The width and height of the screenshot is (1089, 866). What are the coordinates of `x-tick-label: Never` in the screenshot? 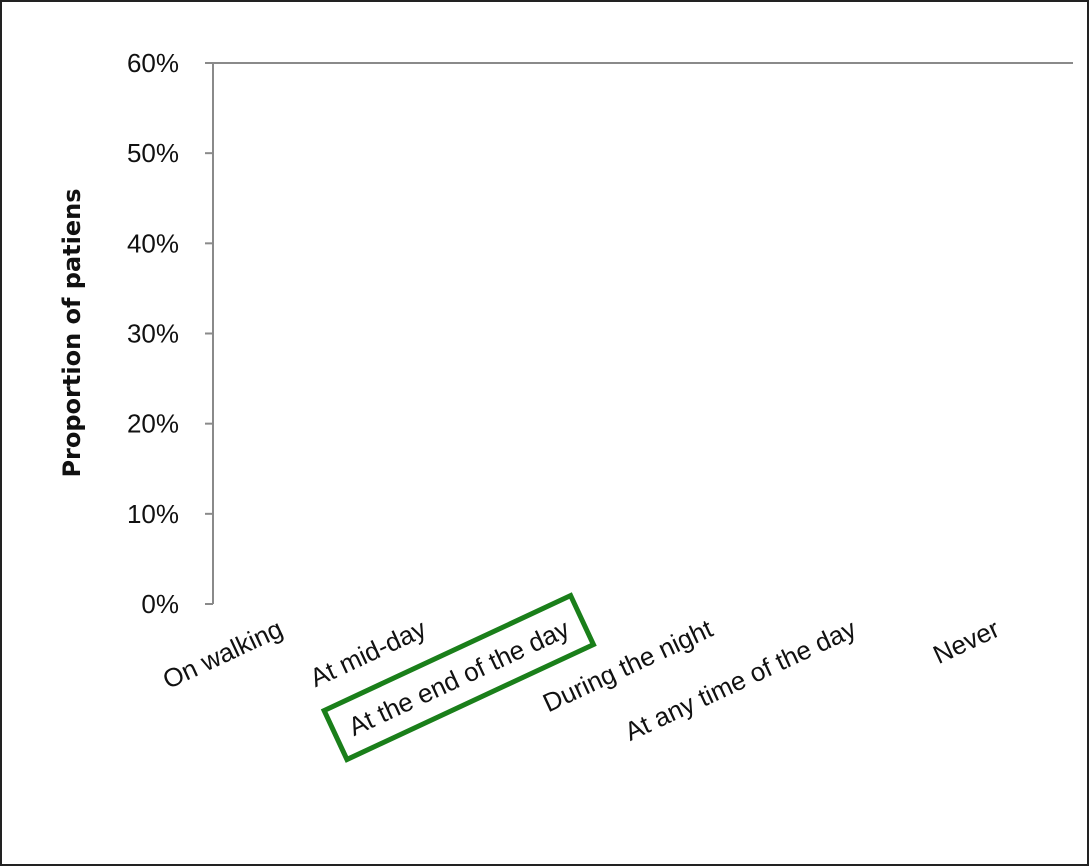 It's located at (966, 641).